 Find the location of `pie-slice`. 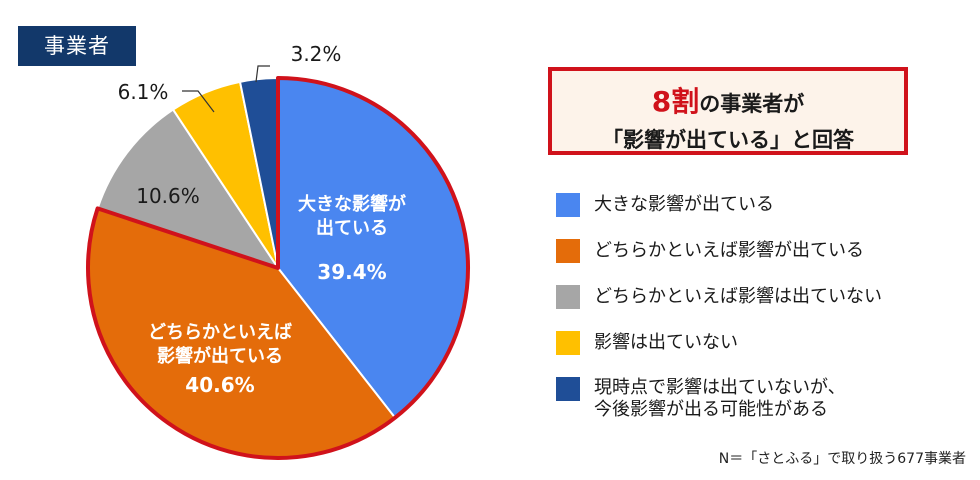

pie-slice is located at coordinates (188, 189).